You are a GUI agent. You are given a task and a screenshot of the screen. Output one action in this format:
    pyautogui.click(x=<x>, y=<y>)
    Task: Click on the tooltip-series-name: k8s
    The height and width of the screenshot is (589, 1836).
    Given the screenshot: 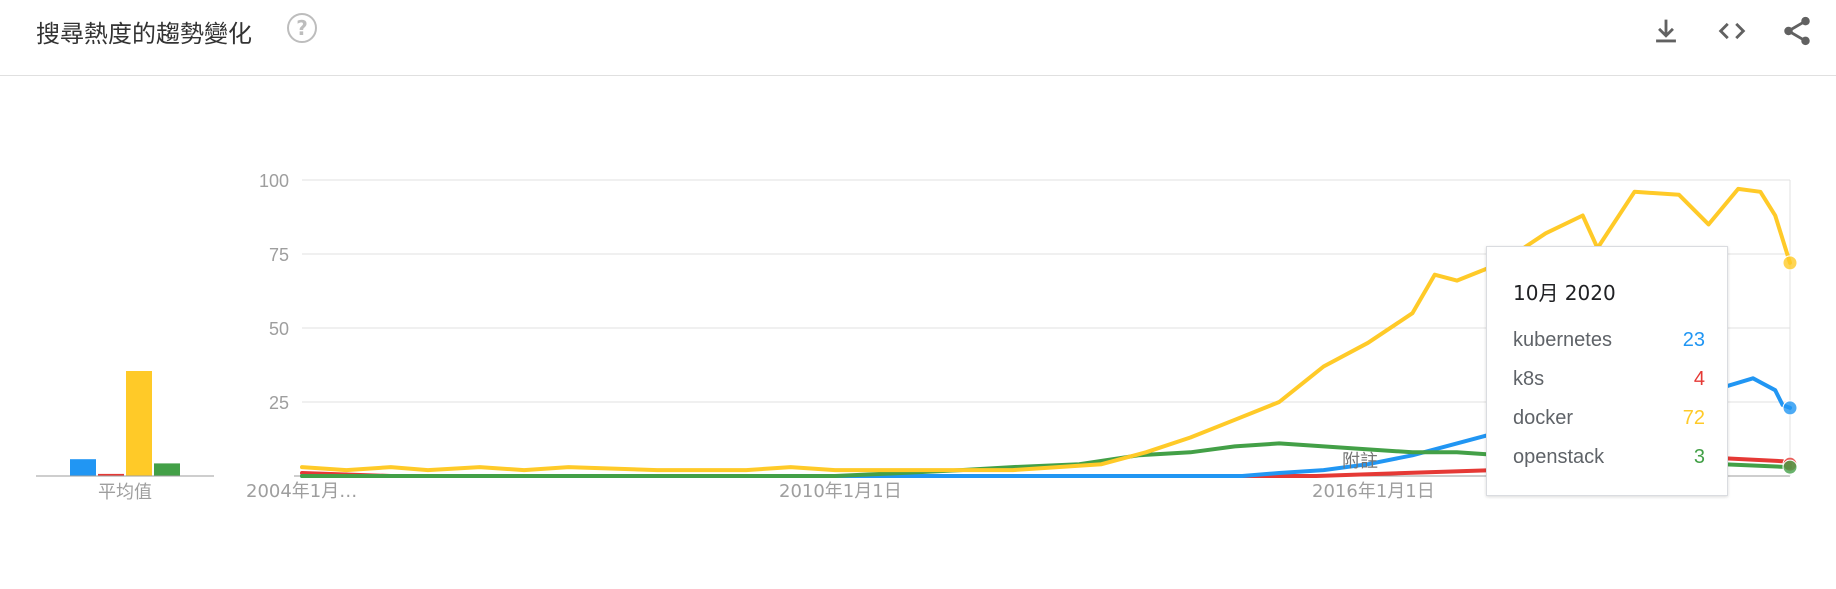 What is the action you would take?
    pyautogui.click(x=1529, y=379)
    